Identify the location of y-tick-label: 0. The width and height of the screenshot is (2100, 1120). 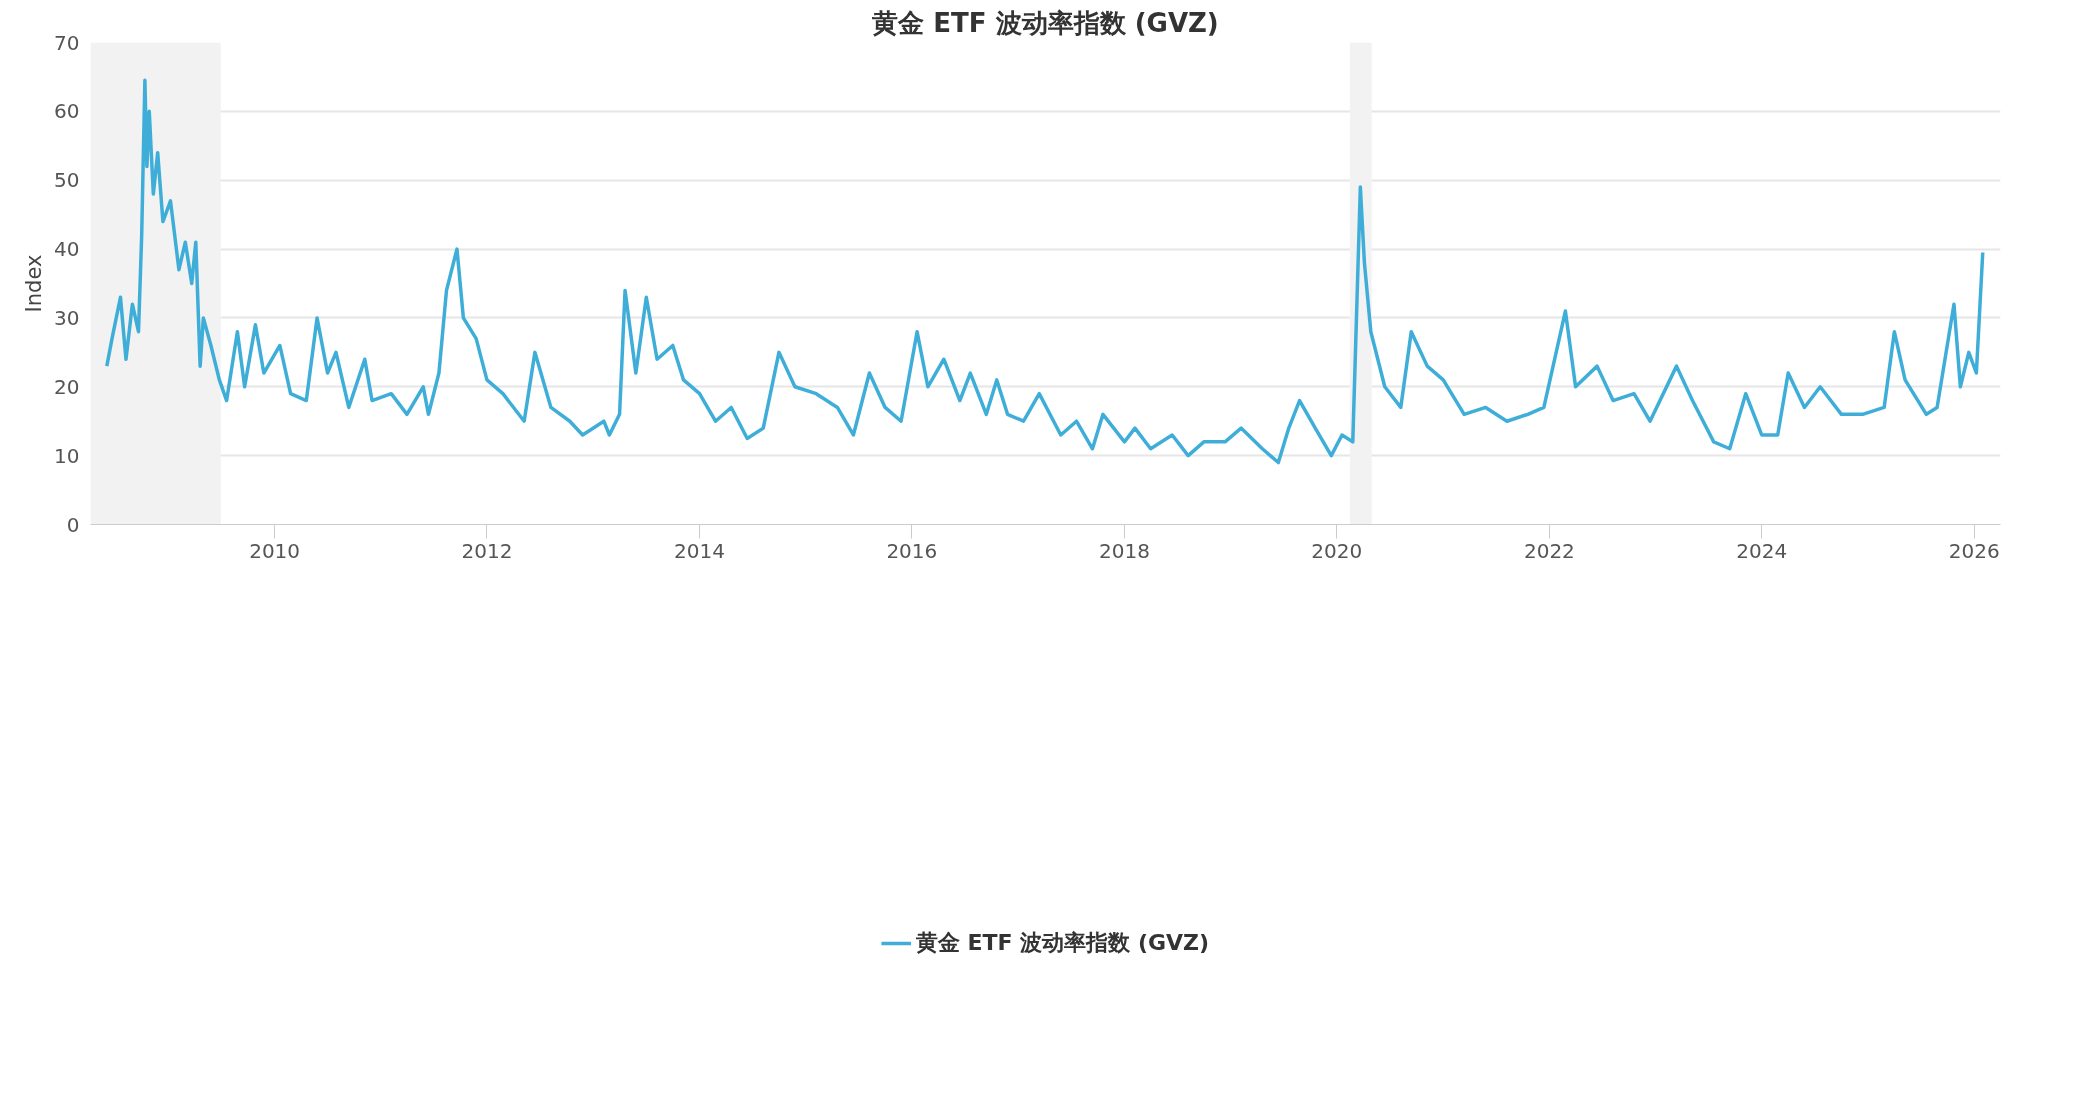
(73, 524).